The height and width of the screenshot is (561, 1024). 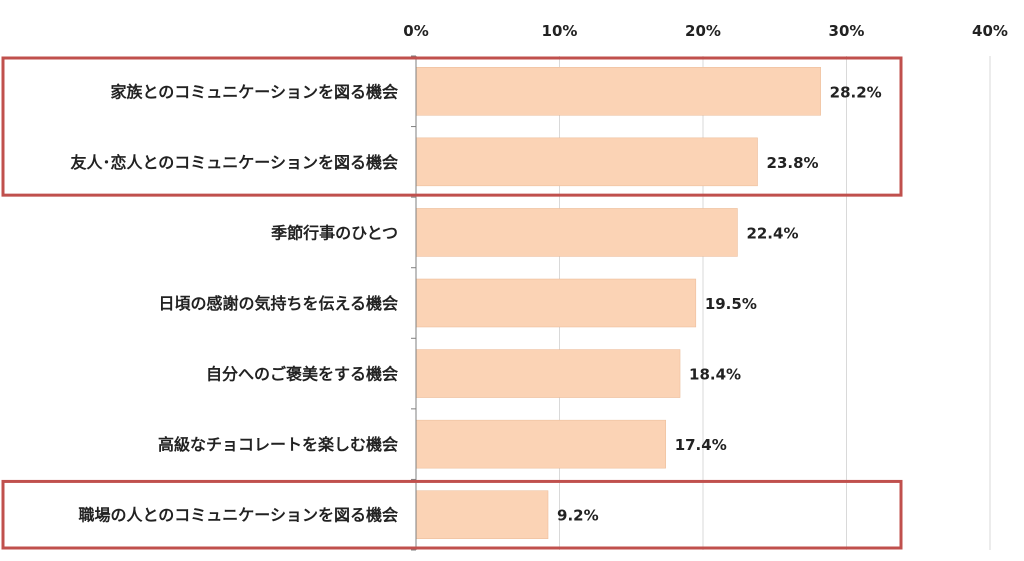 I want to click on x-axis-ticks: 0% 10% 20% 30% 40%, so click(x=705, y=31).